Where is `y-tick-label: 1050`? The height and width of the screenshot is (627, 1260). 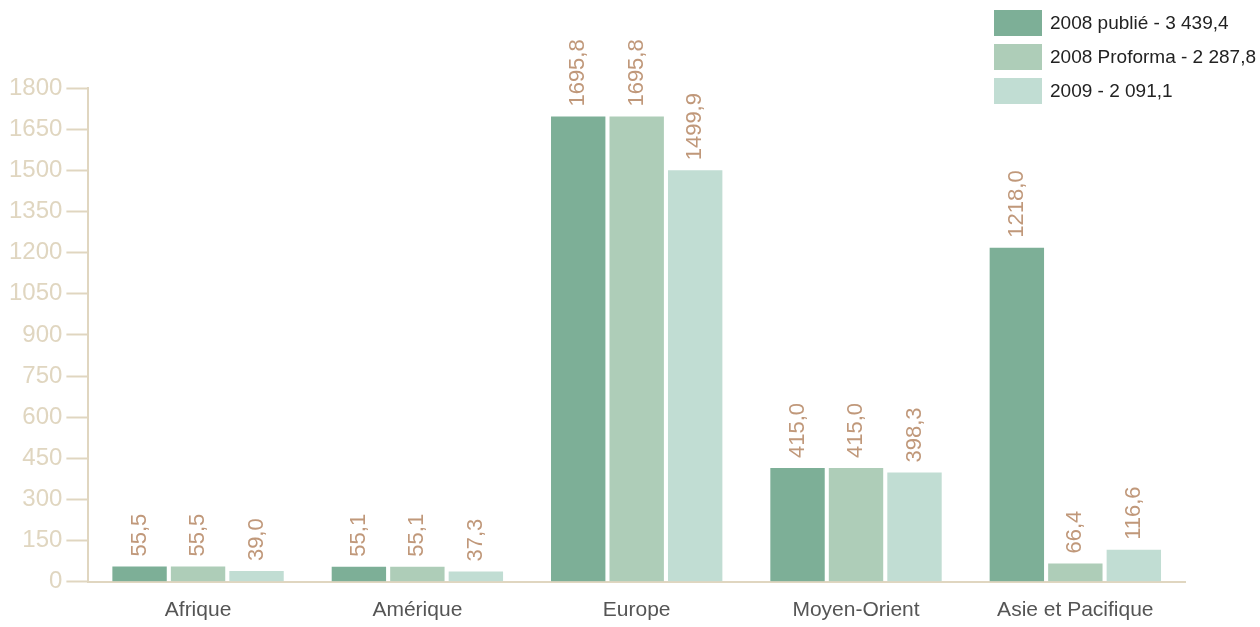 y-tick-label: 1050 is located at coordinates (36, 292).